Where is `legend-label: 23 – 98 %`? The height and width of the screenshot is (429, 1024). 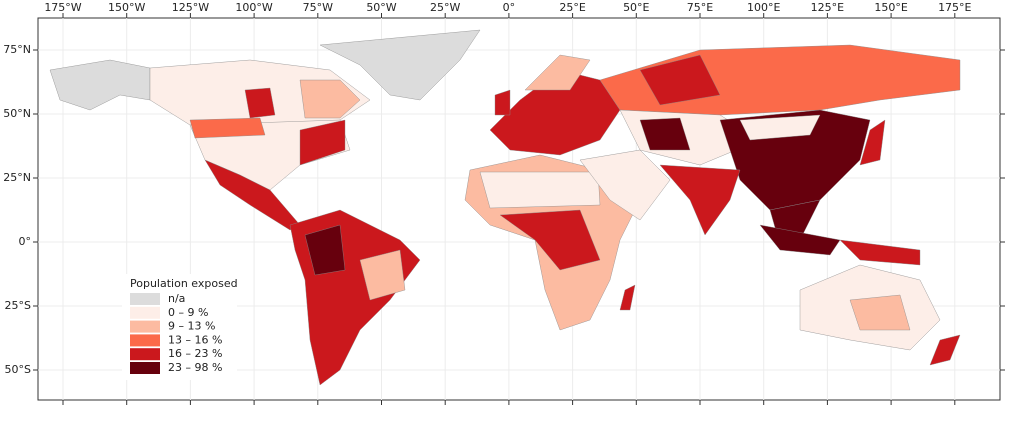 legend-label: 23 – 98 % is located at coordinates (195, 367).